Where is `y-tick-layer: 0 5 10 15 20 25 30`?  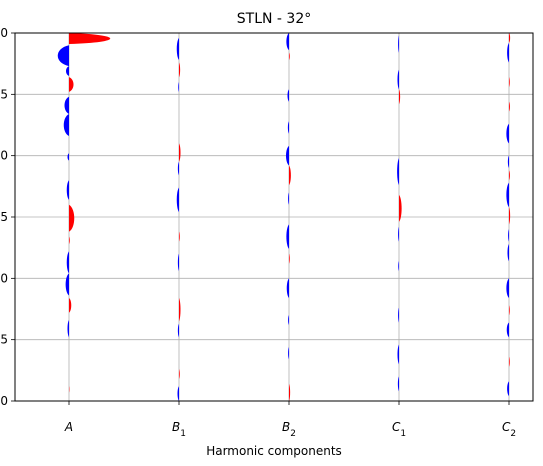
y-tick-layer: 0 5 10 15 20 25 30 is located at coordinates (7, 217).